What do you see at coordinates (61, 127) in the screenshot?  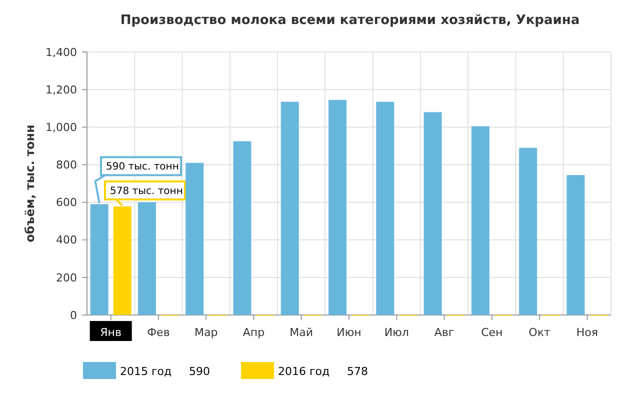 I see `y-tick-label: 1,000` at bounding box center [61, 127].